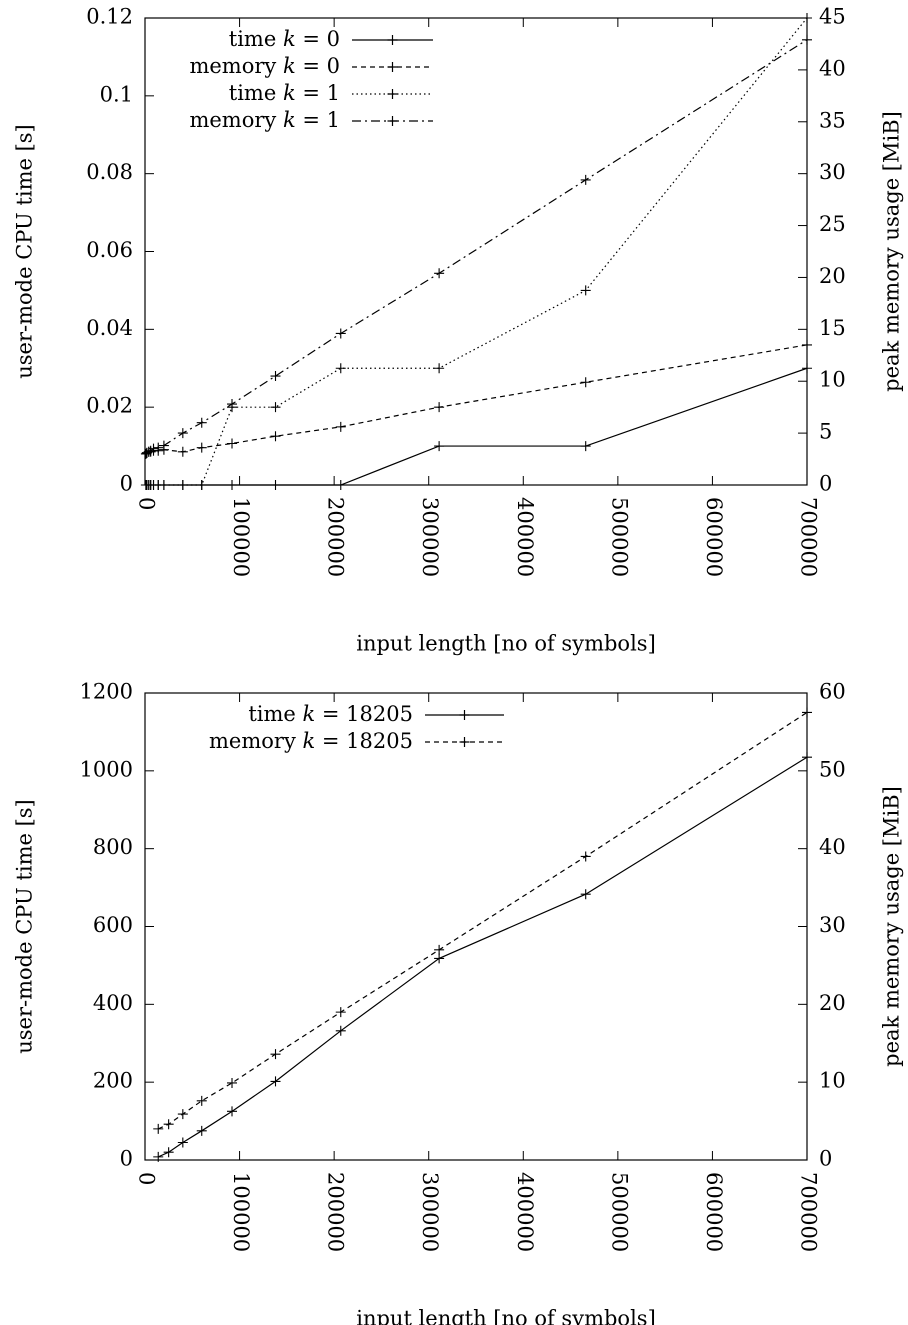  I want to click on y-tick-label: 0.08, so click(109, 172).